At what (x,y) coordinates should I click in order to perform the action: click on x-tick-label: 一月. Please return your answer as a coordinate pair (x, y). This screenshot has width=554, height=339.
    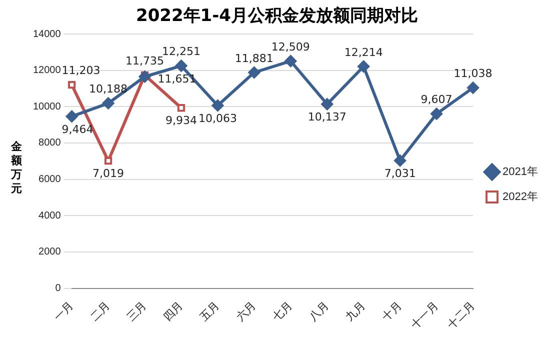
    Looking at the image, I should click on (64, 312).